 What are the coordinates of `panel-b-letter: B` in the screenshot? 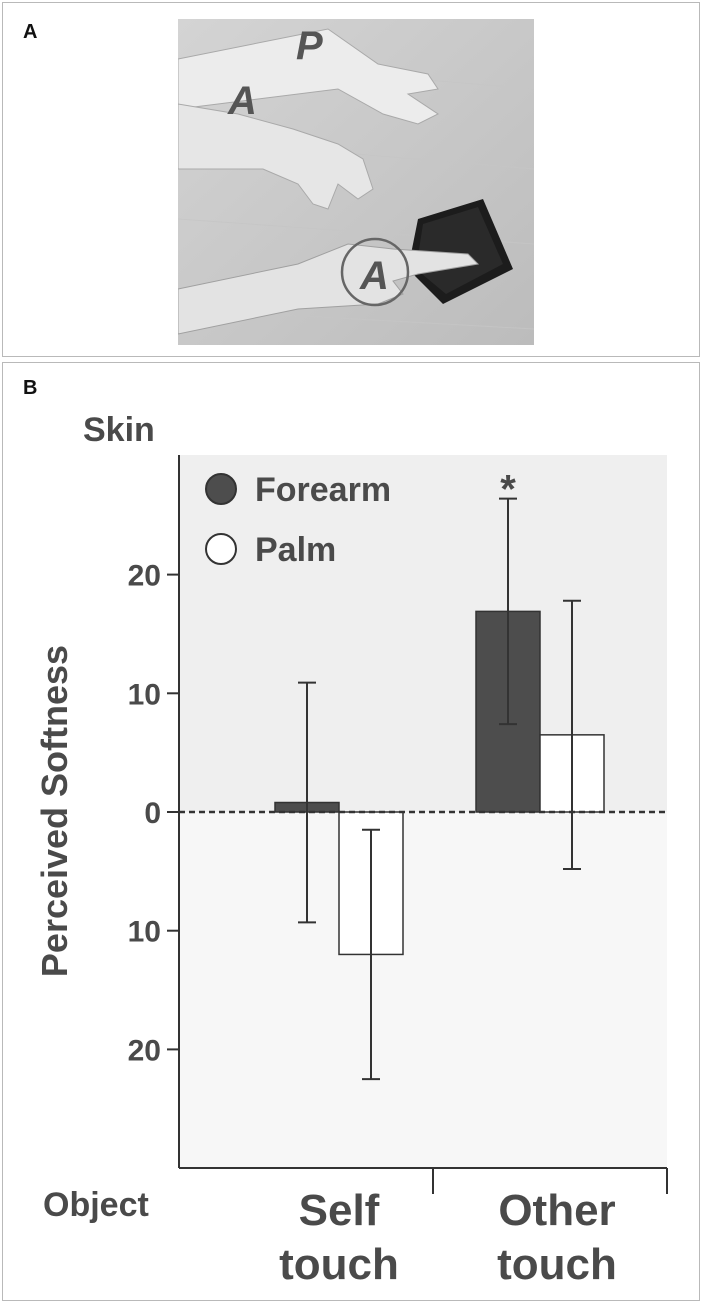 It's located at (30, 388).